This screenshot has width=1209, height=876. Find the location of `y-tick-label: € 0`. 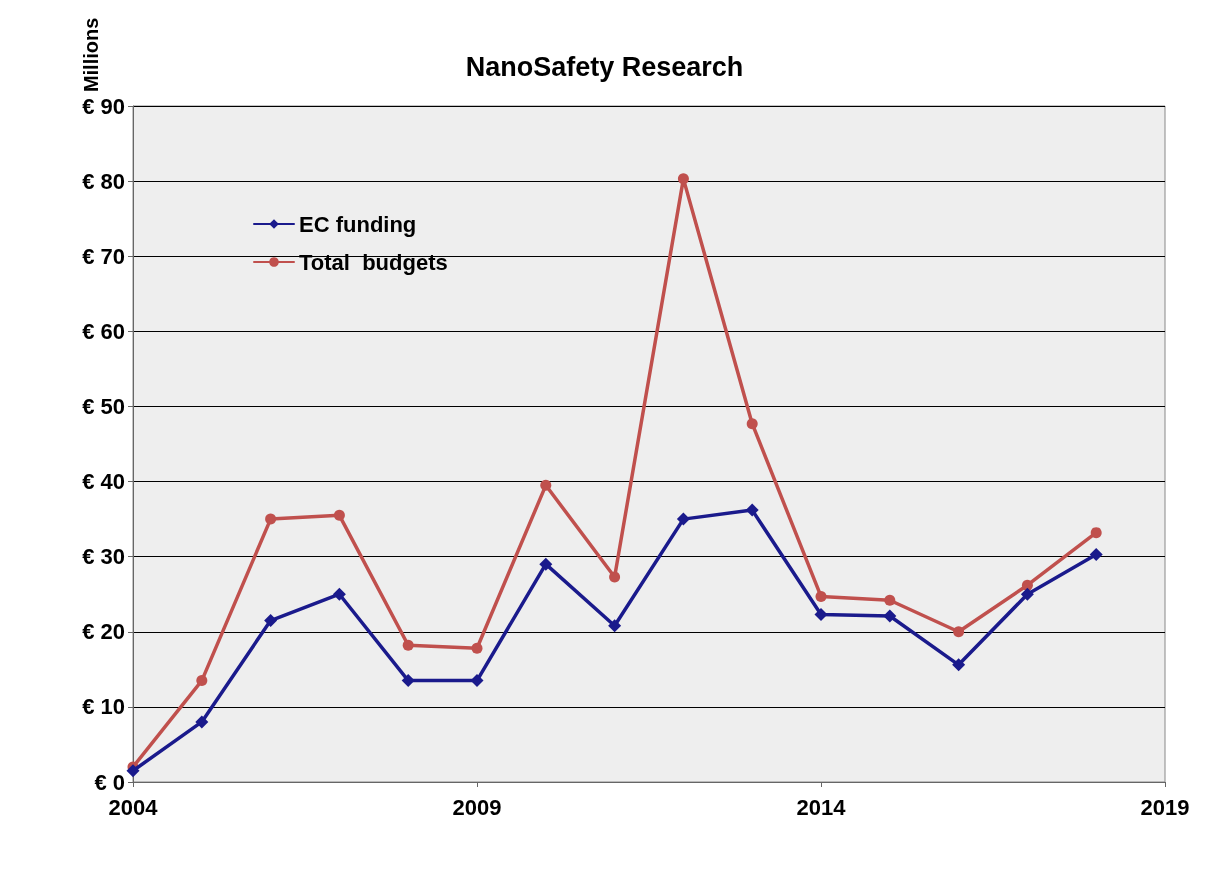

y-tick-label: € 0 is located at coordinates (109, 782).